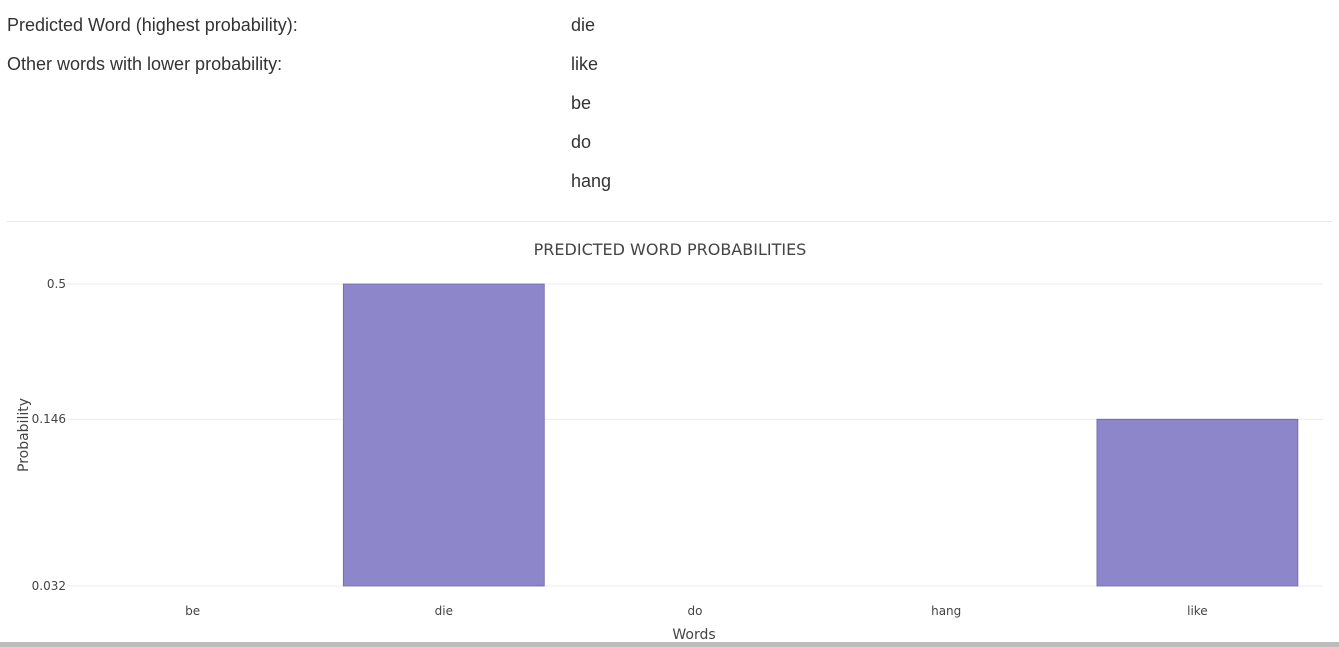  I want to click on other-word-item: hang, so click(591, 181).